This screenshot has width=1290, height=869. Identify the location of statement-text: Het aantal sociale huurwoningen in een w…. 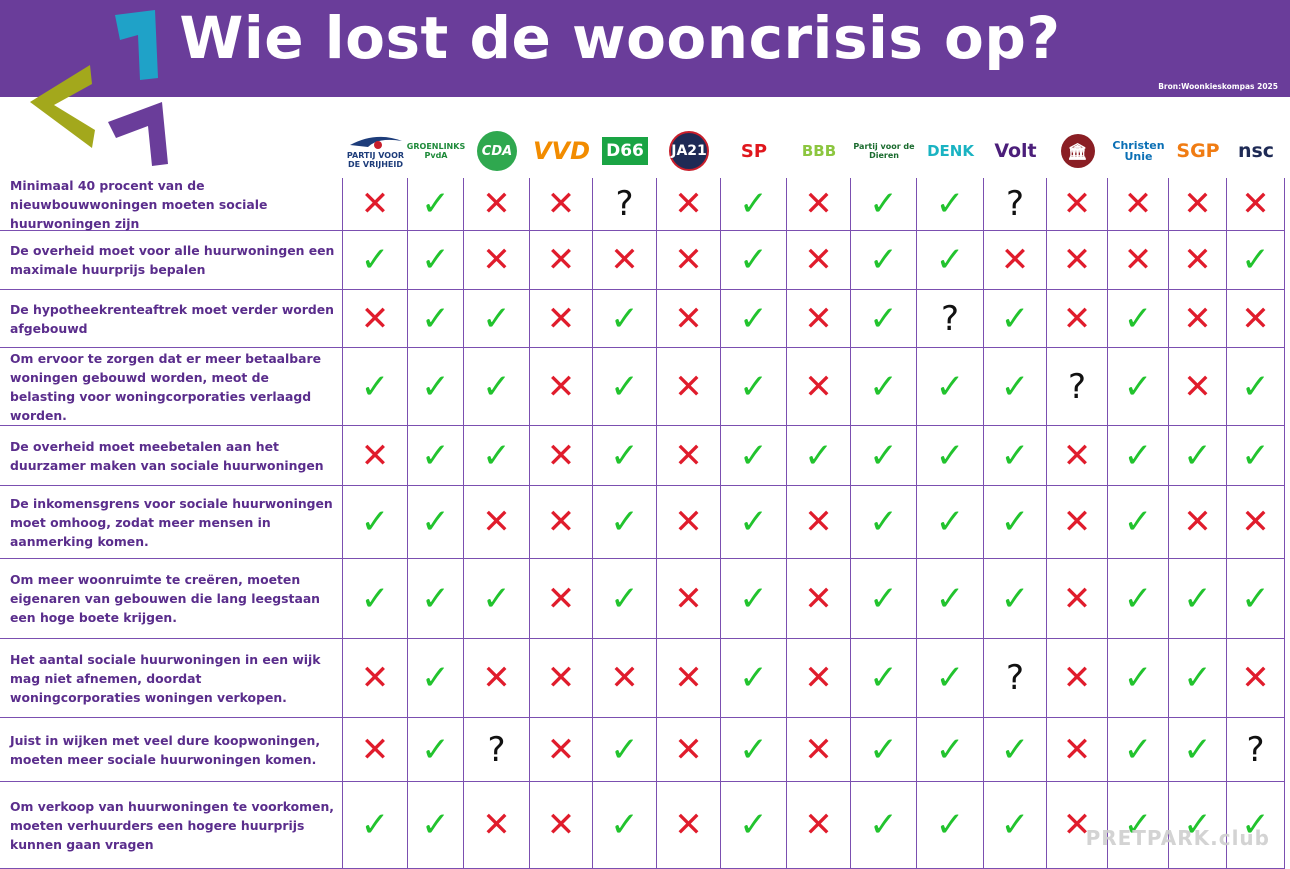
(171, 678).